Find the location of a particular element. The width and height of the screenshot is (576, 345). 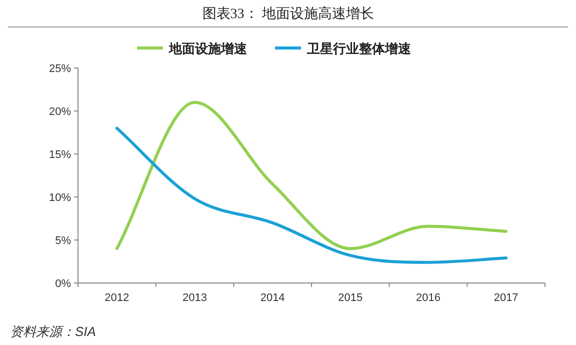

y-tick-label: 10% is located at coordinates (60, 198).